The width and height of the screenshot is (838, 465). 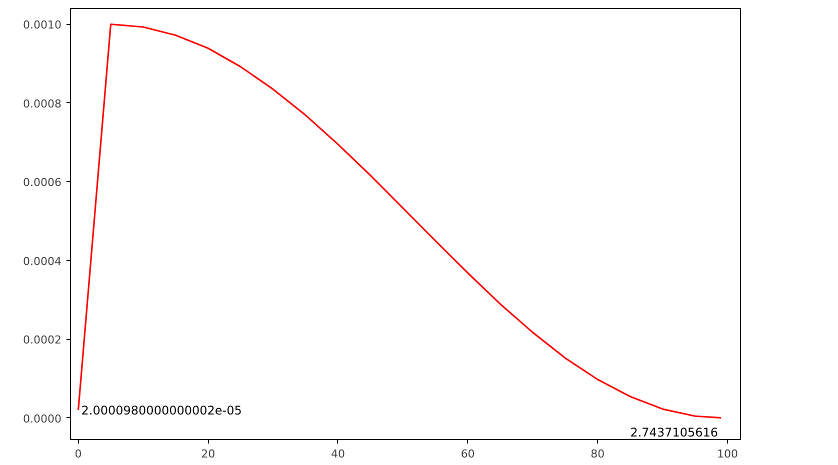 I want to click on annotation: 2.7437105616, so click(x=674, y=432).